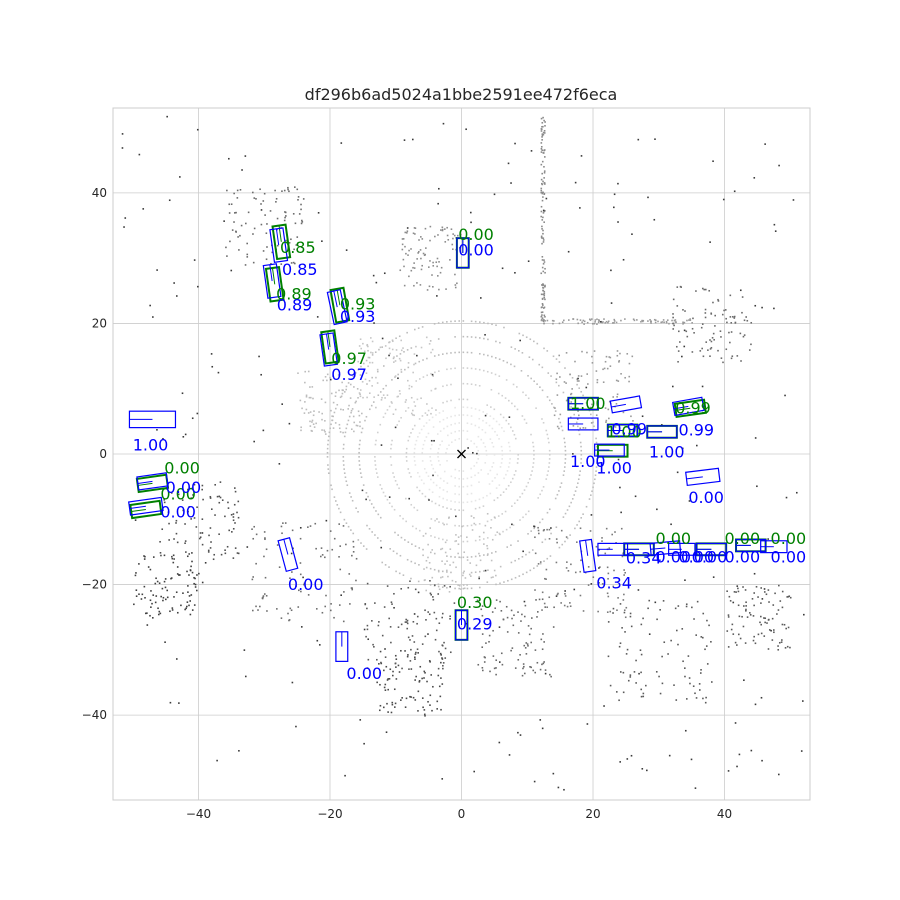 Image resolution: width=900 pixels, height=900 pixels. Describe the element at coordinates (349, 358) in the screenshot. I see `ground_truth-score-label: 0.97` at that location.